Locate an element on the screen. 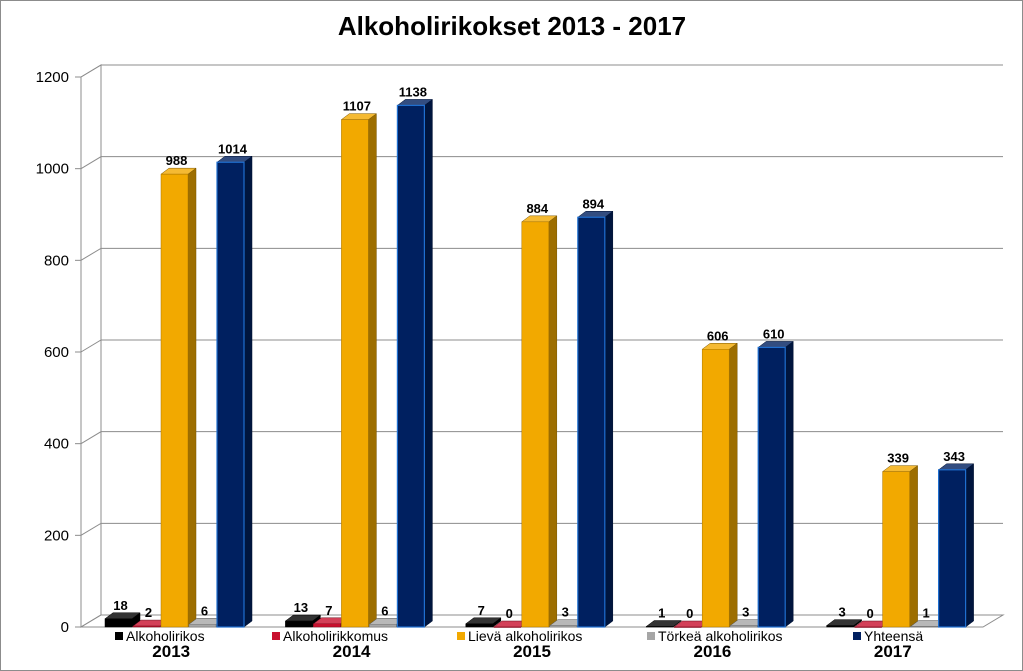 The width and height of the screenshot is (1023, 671). category-label: 2015 is located at coordinates (532, 651).